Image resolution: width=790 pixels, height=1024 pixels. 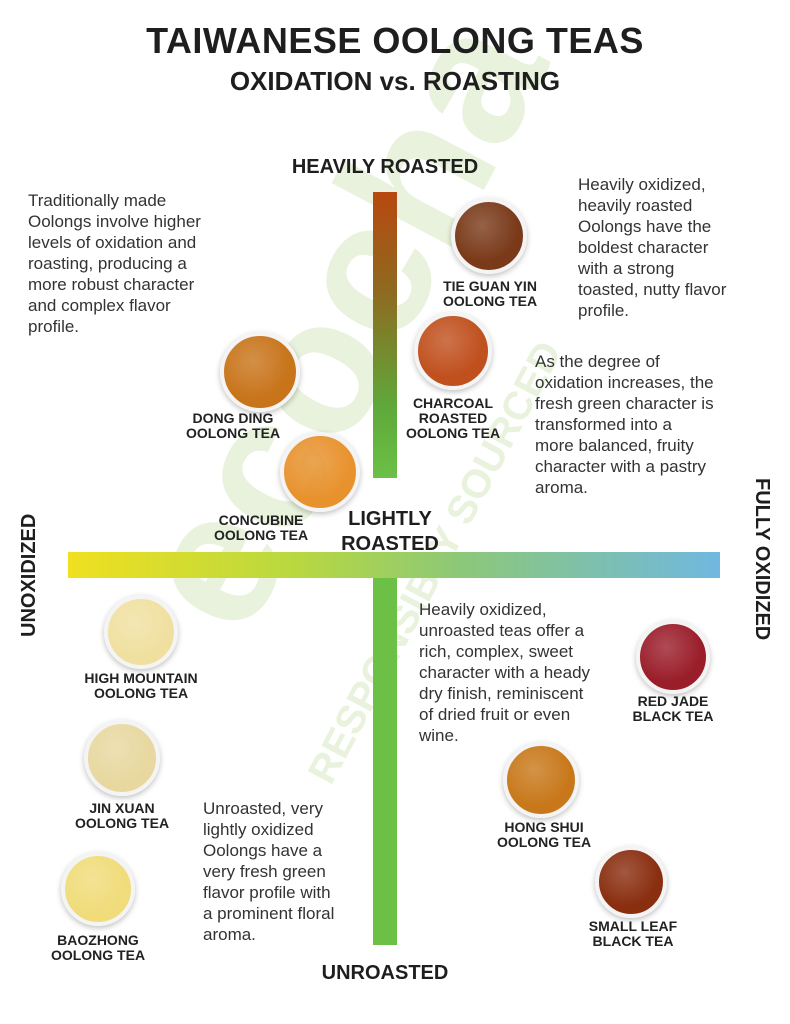 What do you see at coordinates (673, 657) in the screenshot?
I see `tea-cup-red-jade` at bounding box center [673, 657].